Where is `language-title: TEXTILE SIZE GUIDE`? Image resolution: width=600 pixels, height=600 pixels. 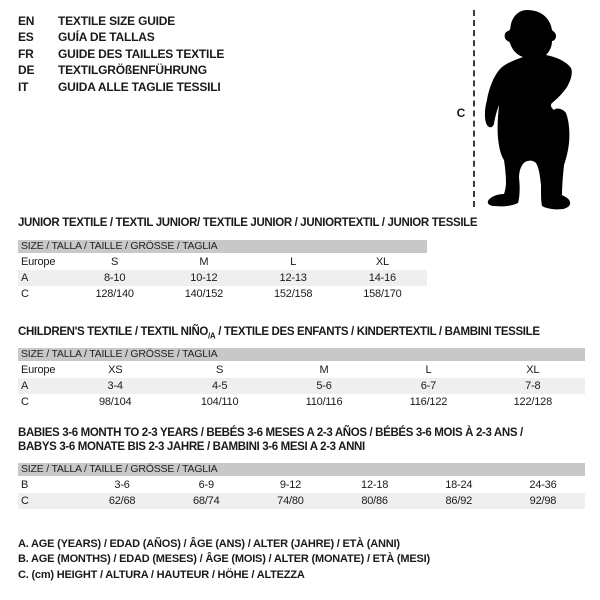 language-title: TEXTILE SIZE GUIDE is located at coordinates (117, 21).